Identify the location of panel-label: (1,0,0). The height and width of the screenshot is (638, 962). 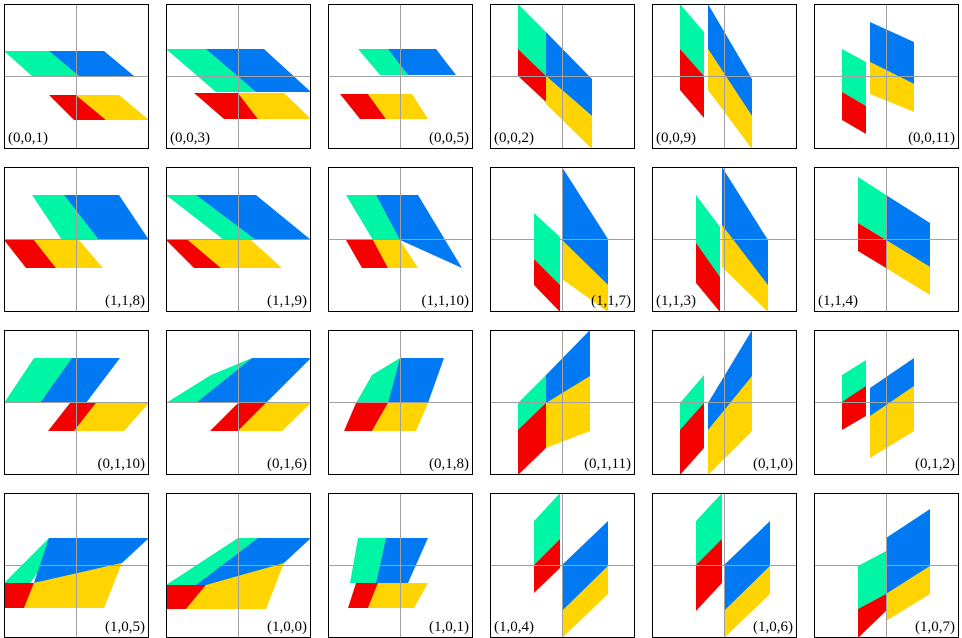
(287, 627).